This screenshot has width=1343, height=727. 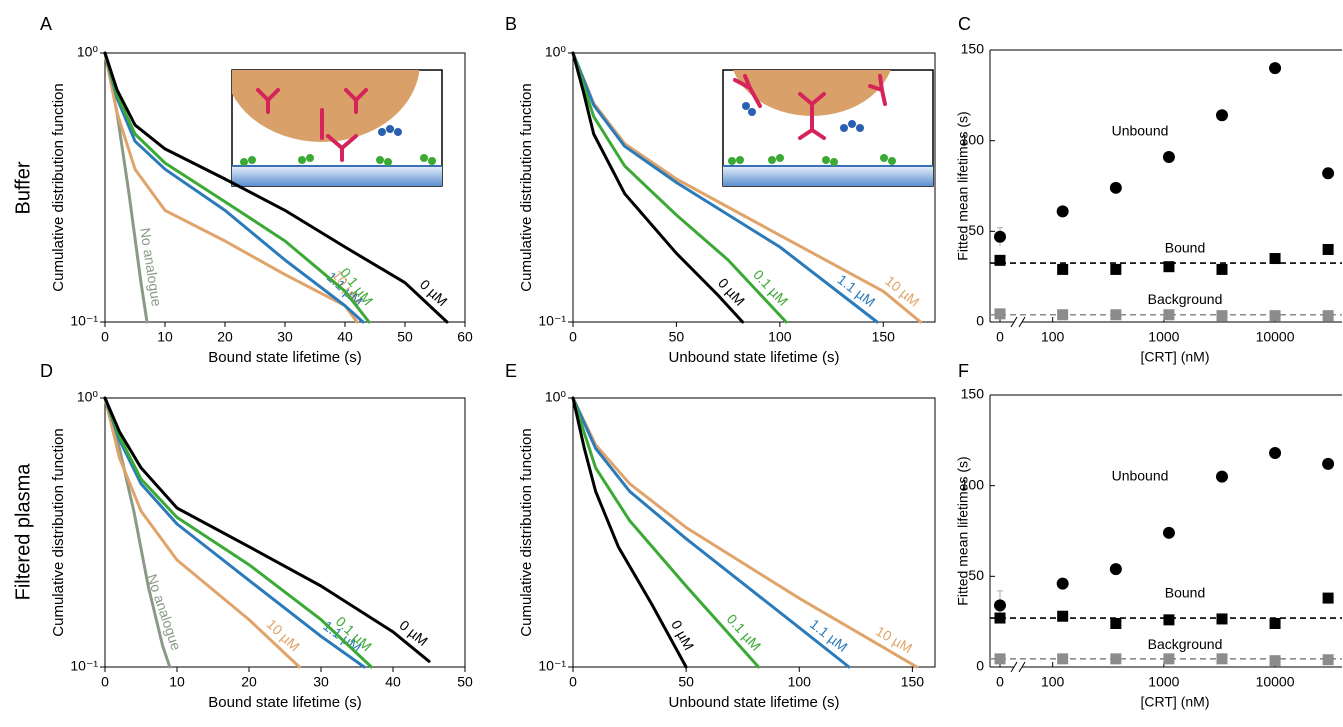 What do you see at coordinates (165, 337) in the screenshot?
I see `x-tick-label: 10` at bounding box center [165, 337].